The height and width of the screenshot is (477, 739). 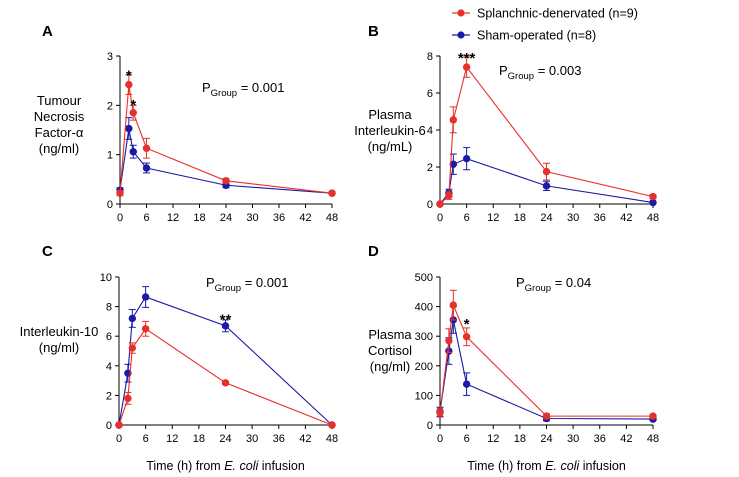 What do you see at coordinates (59, 331) in the screenshot?
I see `y-axis-label-line: Interleukin-10` at bounding box center [59, 331].